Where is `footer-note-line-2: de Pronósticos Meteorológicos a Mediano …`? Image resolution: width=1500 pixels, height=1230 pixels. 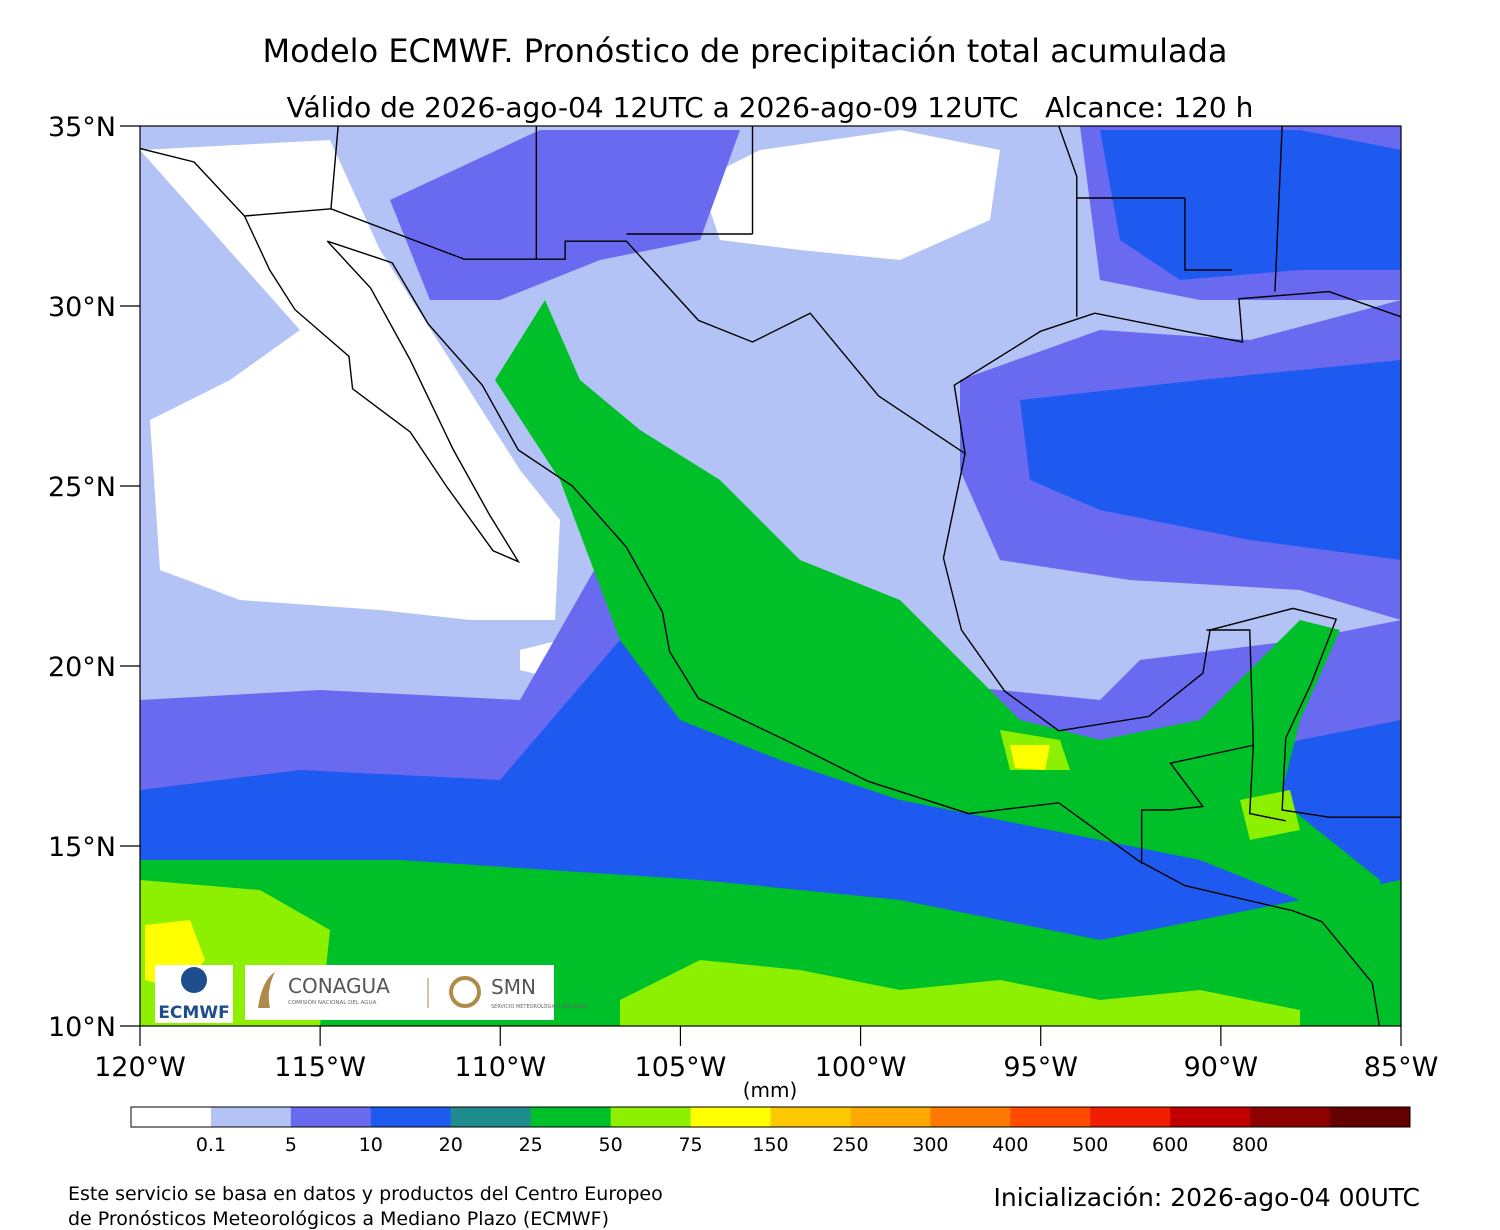 footer-note-line-2: de Pronósticos Meteorológicos a Mediano … is located at coordinates (338, 1219).